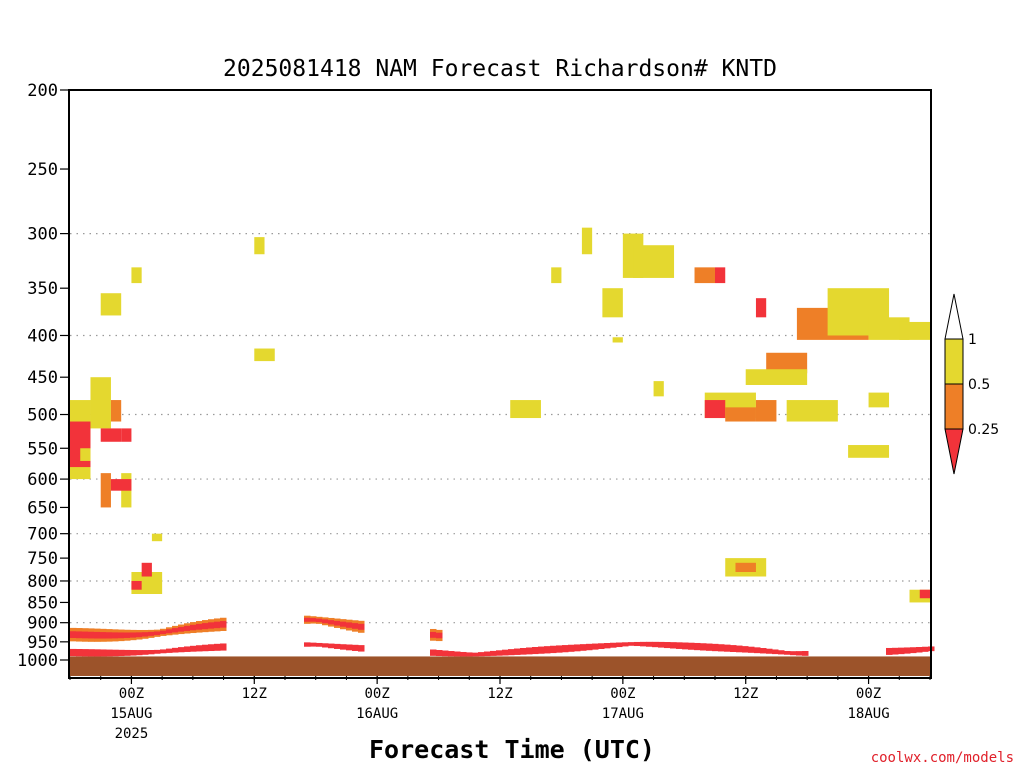  I want to click on x-tick-year: 2025, so click(132, 734).